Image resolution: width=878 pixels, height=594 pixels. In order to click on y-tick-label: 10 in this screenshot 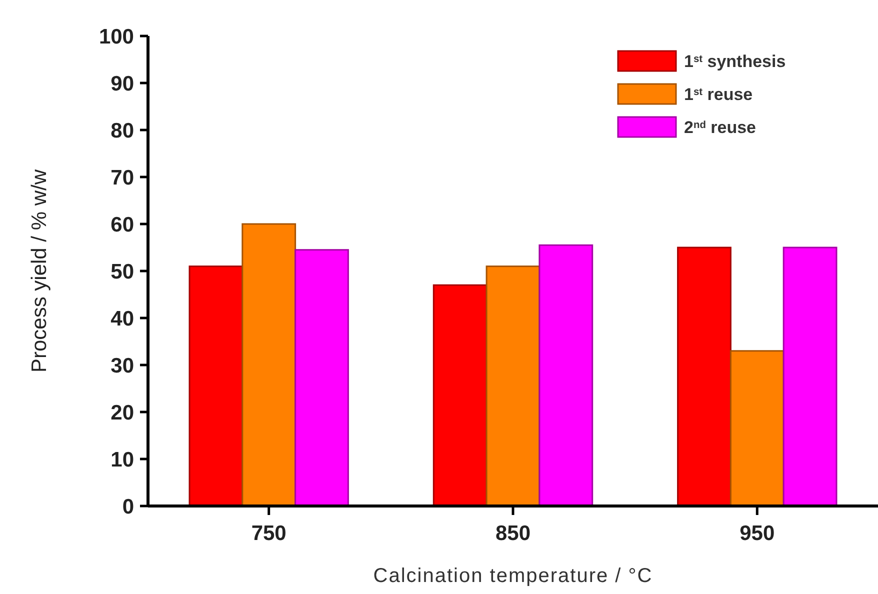, I will do `click(122, 460)`.